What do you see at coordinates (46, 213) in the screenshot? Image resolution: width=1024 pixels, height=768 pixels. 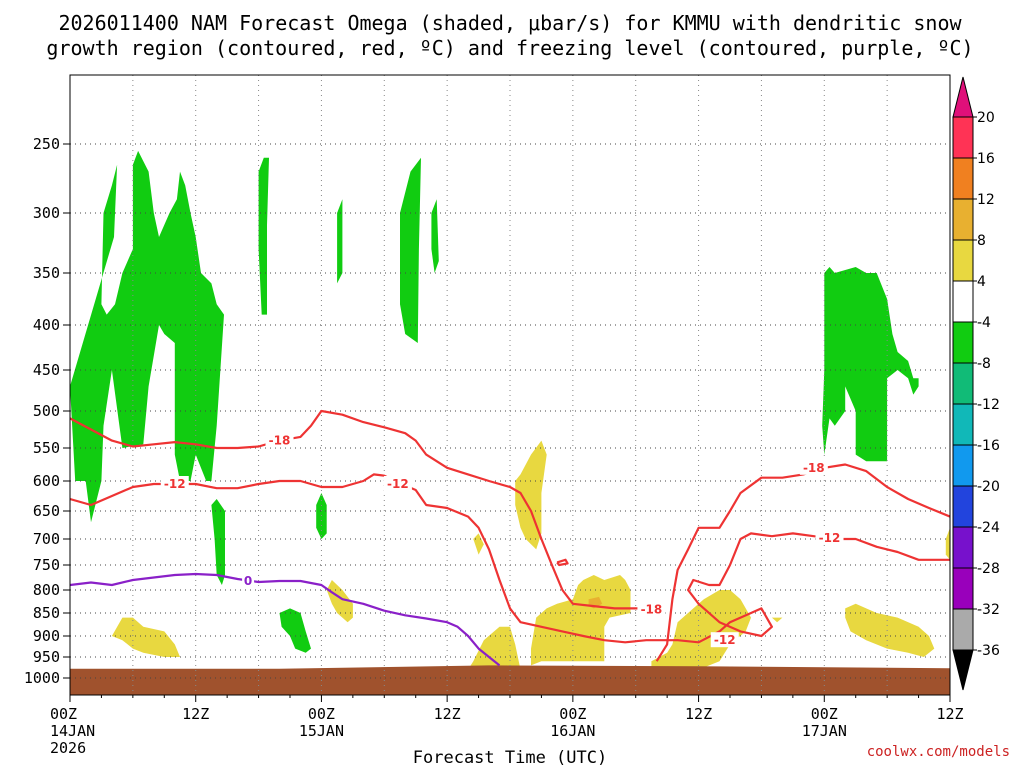 I see `y-tick-label: 300` at bounding box center [46, 213].